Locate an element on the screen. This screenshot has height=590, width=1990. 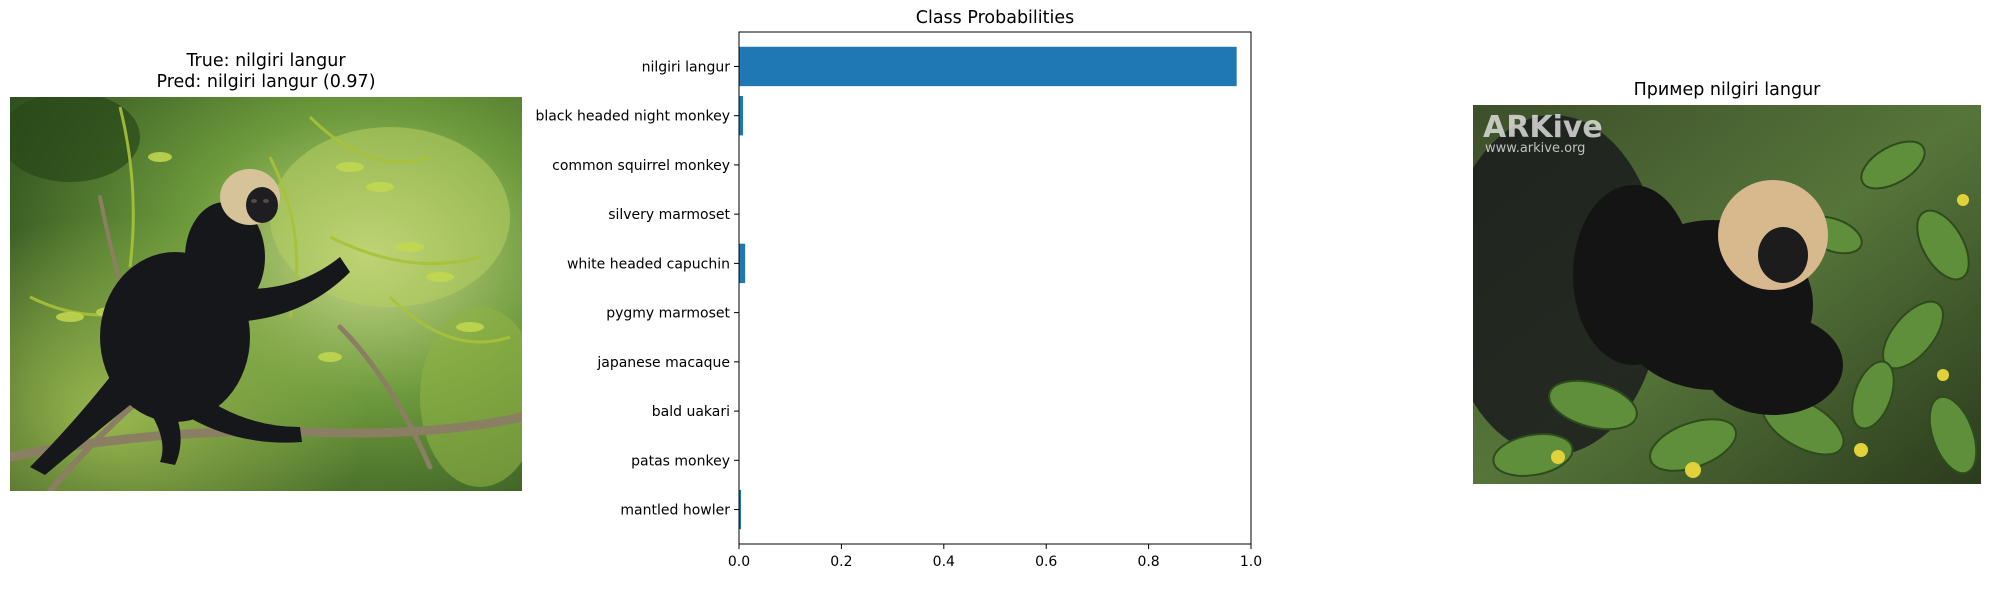
category-label: mantled howler is located at coordinates (675, 511).